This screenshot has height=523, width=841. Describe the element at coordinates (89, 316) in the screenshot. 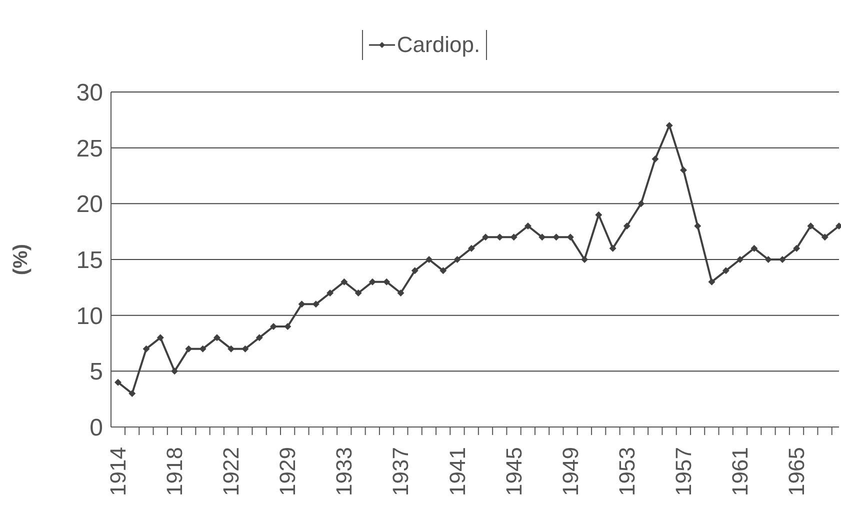

I see `y-tick-label: 10` at that location.